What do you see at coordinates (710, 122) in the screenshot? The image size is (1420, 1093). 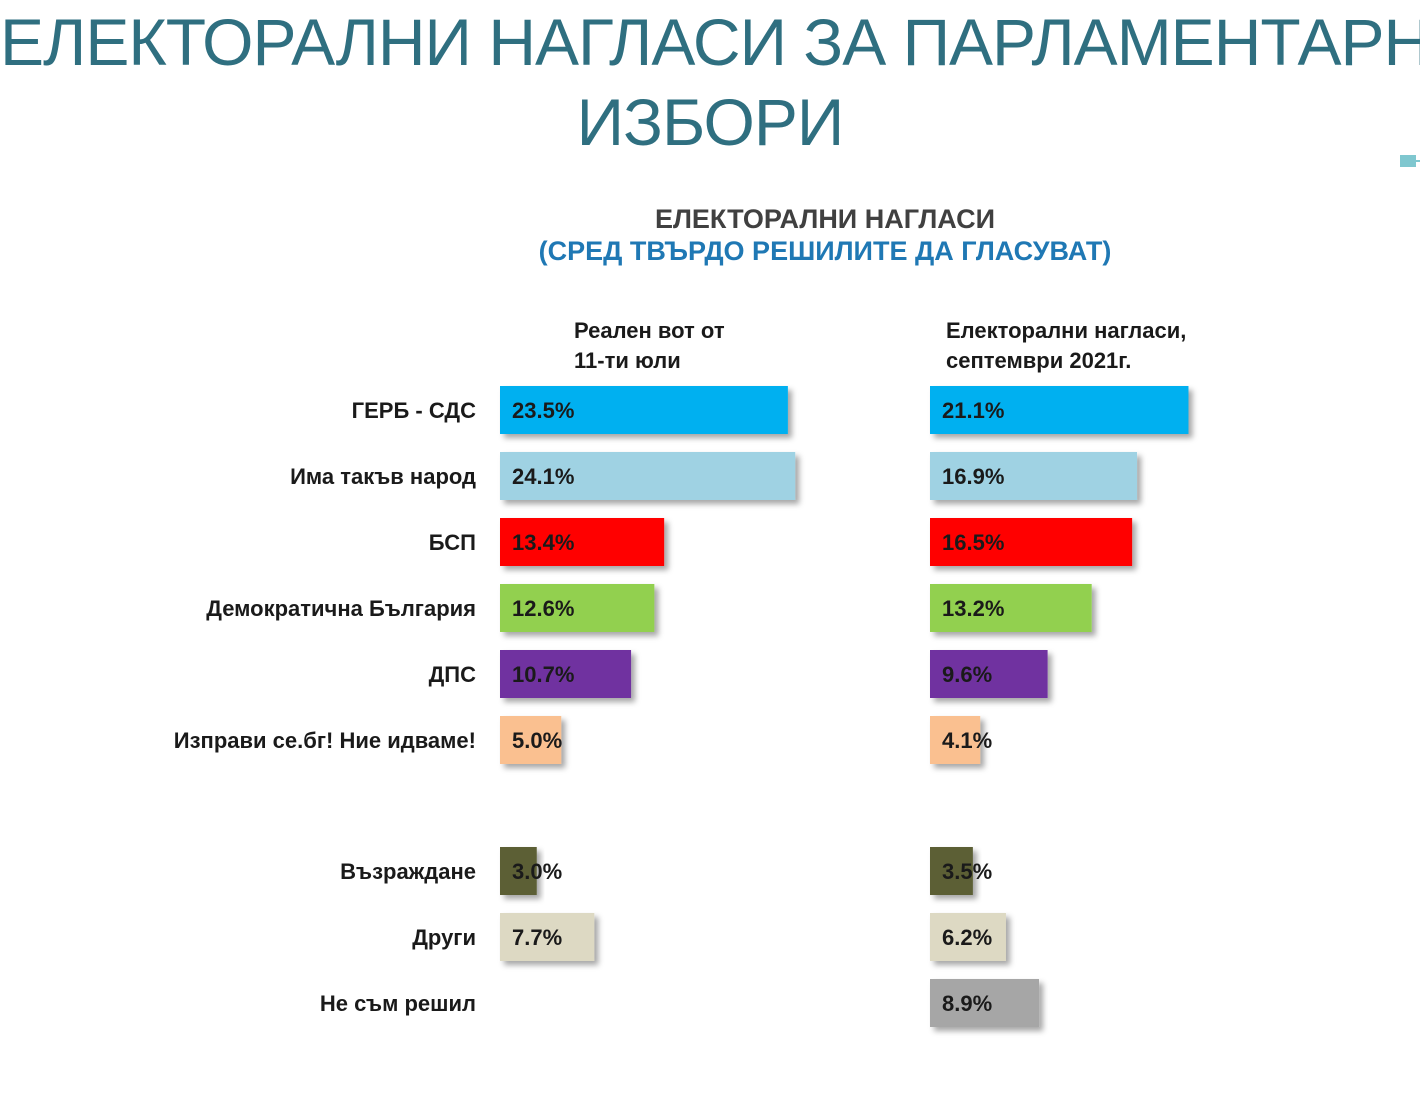 I see `slide-title-line2: ИЗБОРИ` at bounding box center [710, 122].